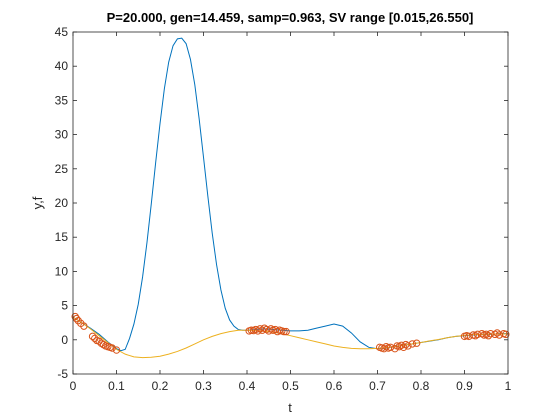  What do you see at coordinates (247, 386) in the screenshot?
I see `x-tick-label: 0.4` at bounding box center [247, 386].